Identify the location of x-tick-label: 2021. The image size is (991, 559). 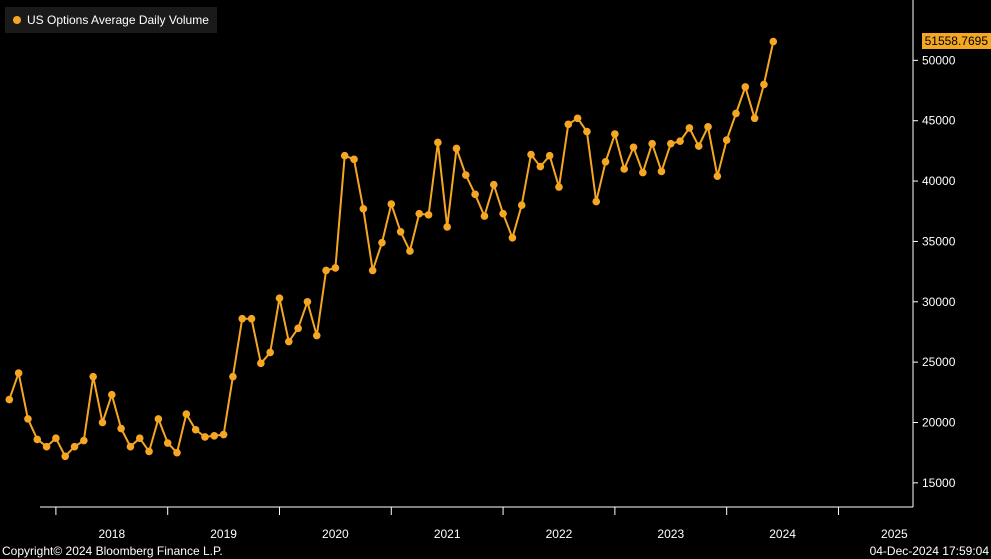
(447, 534).